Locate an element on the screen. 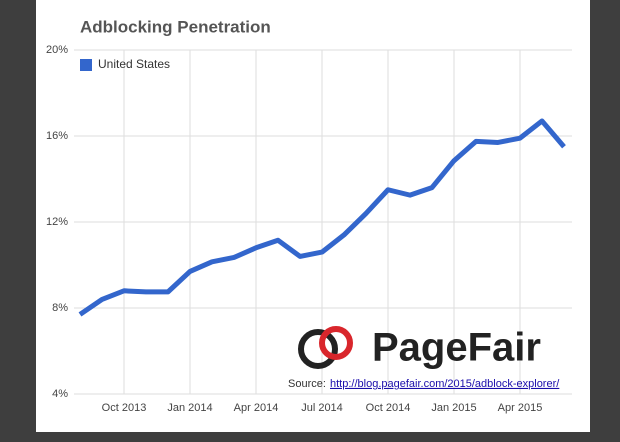  legend-swatch is located at coordinates (86, 65).